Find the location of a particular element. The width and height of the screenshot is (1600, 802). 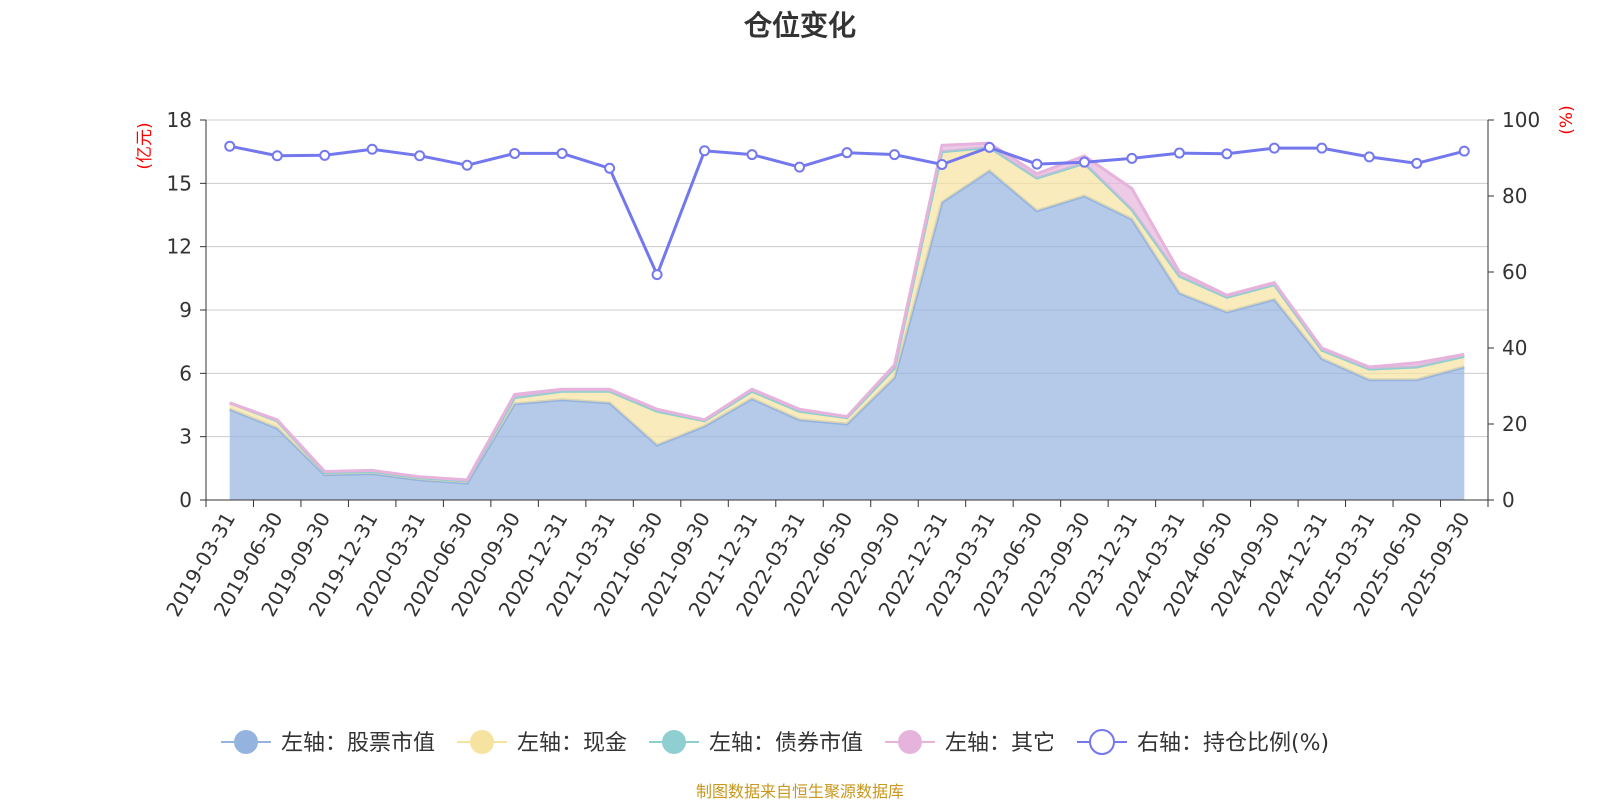

left-axis-tick-label: 0 is located at coordinates (185, 500).